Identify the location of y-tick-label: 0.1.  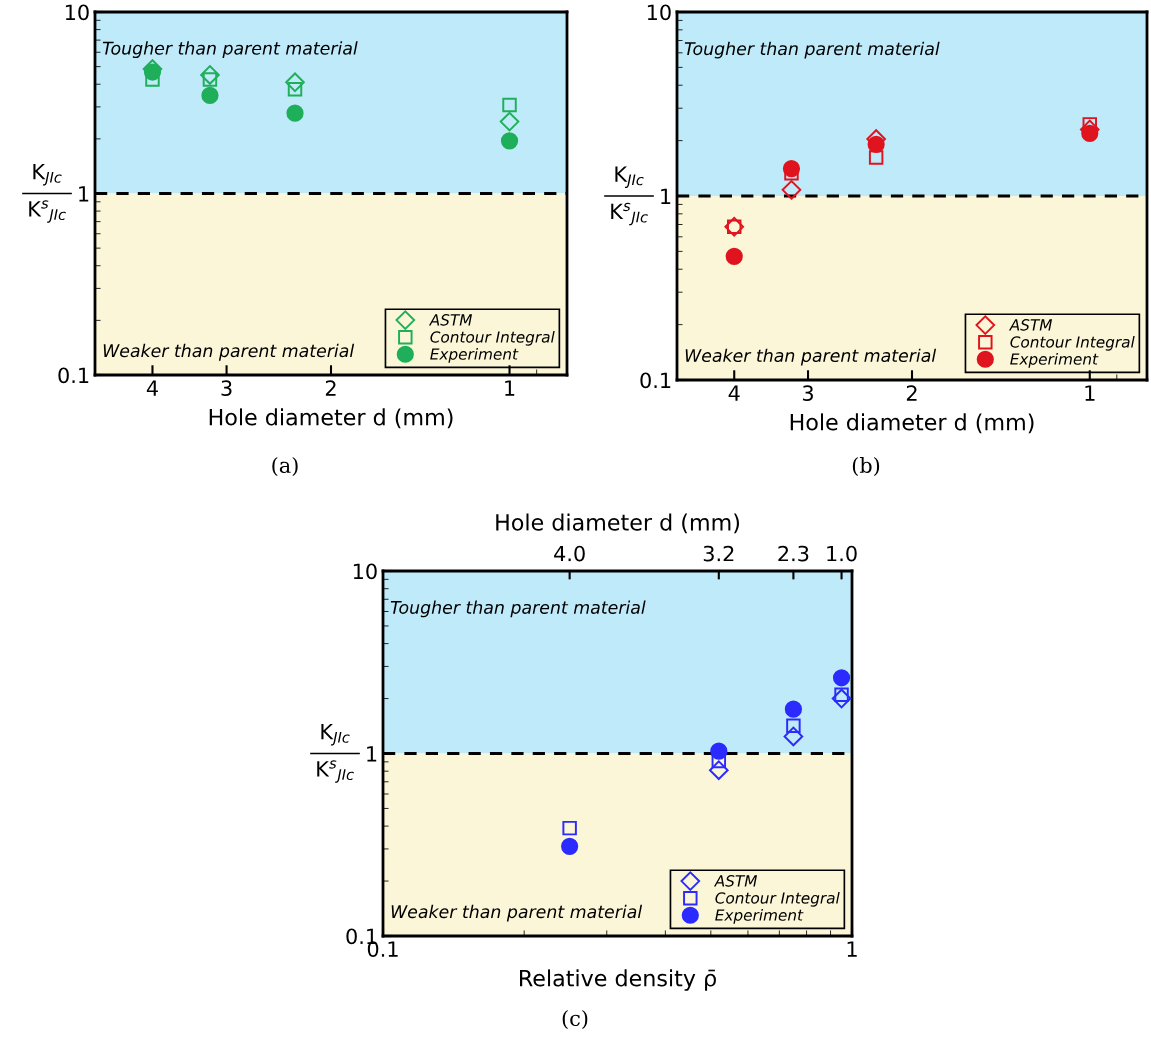
(73, 375).